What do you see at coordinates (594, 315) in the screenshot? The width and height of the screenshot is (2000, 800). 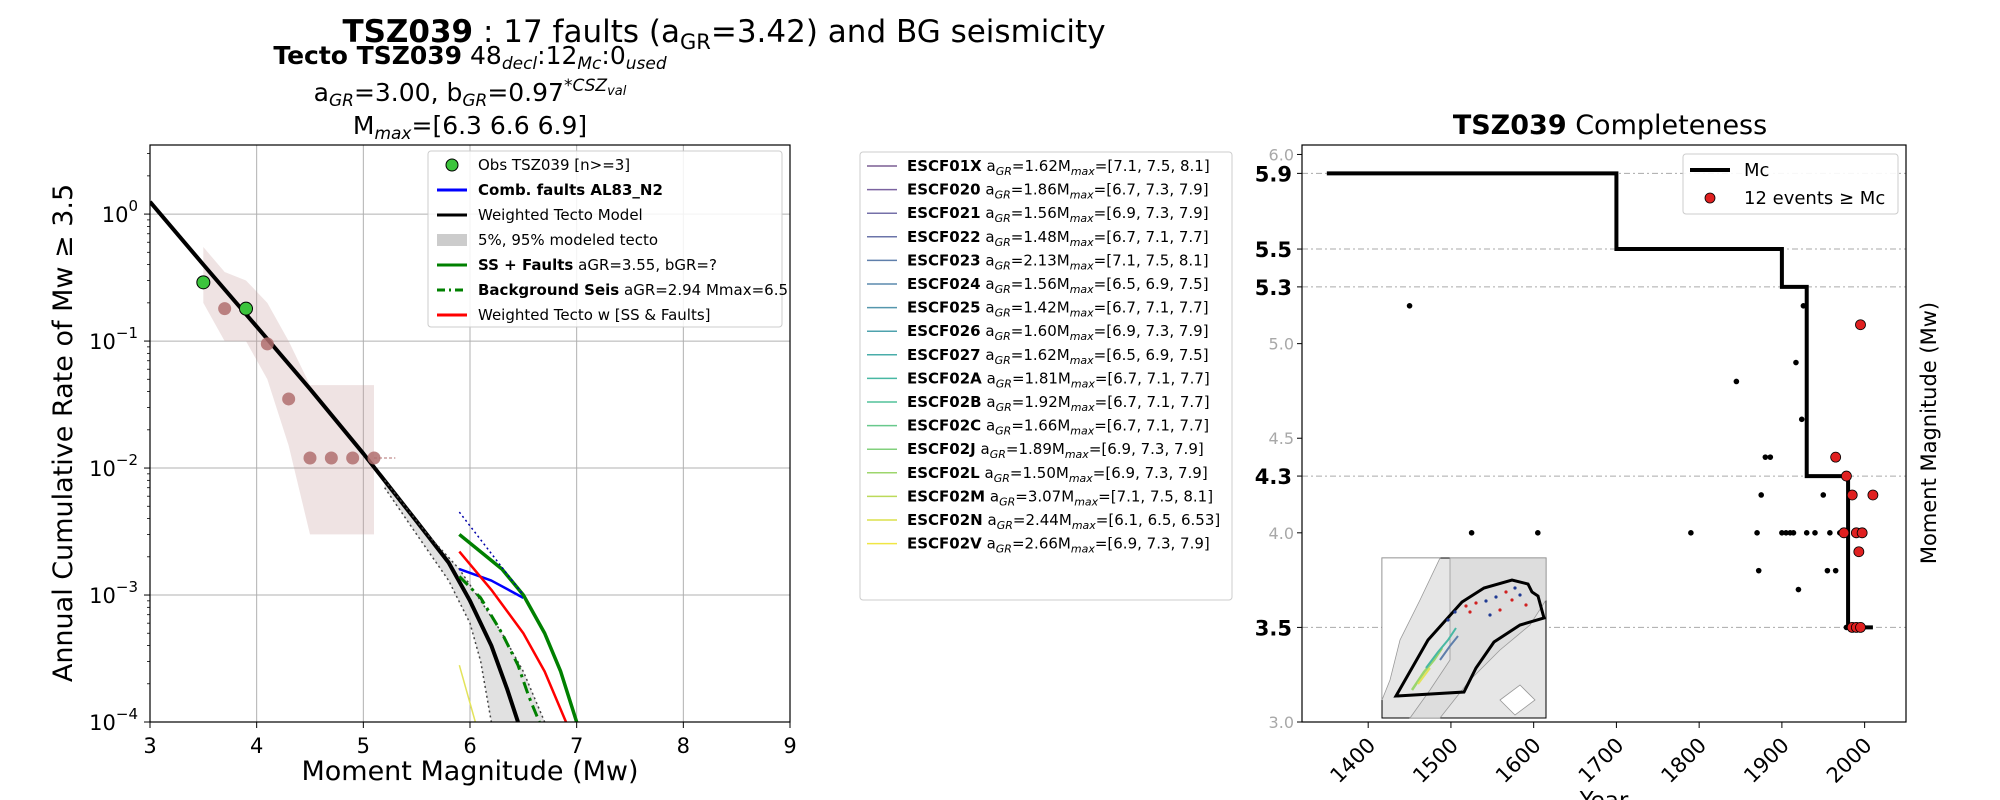 I see `legend-label-text: Weighted Tecto w [SS & Faults]` at bounding box center [594, 315].